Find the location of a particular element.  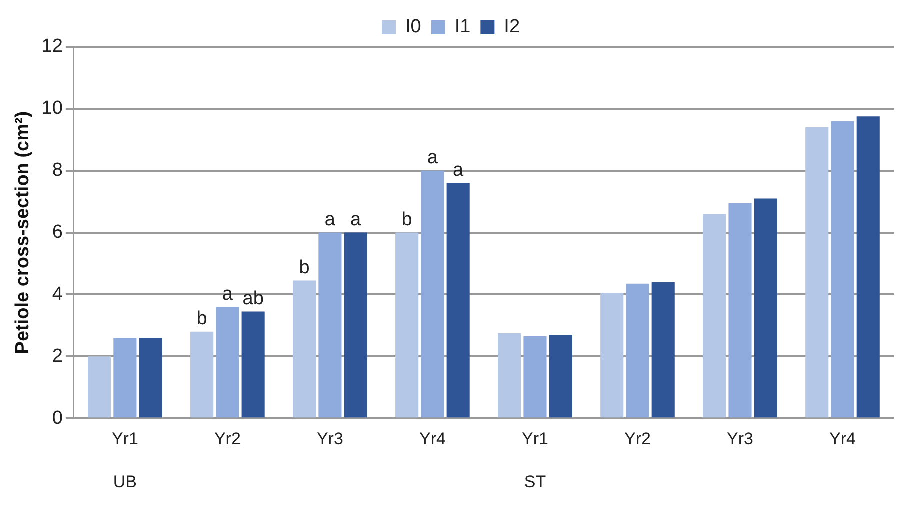

text: UB is located at coordinates (125, 482).